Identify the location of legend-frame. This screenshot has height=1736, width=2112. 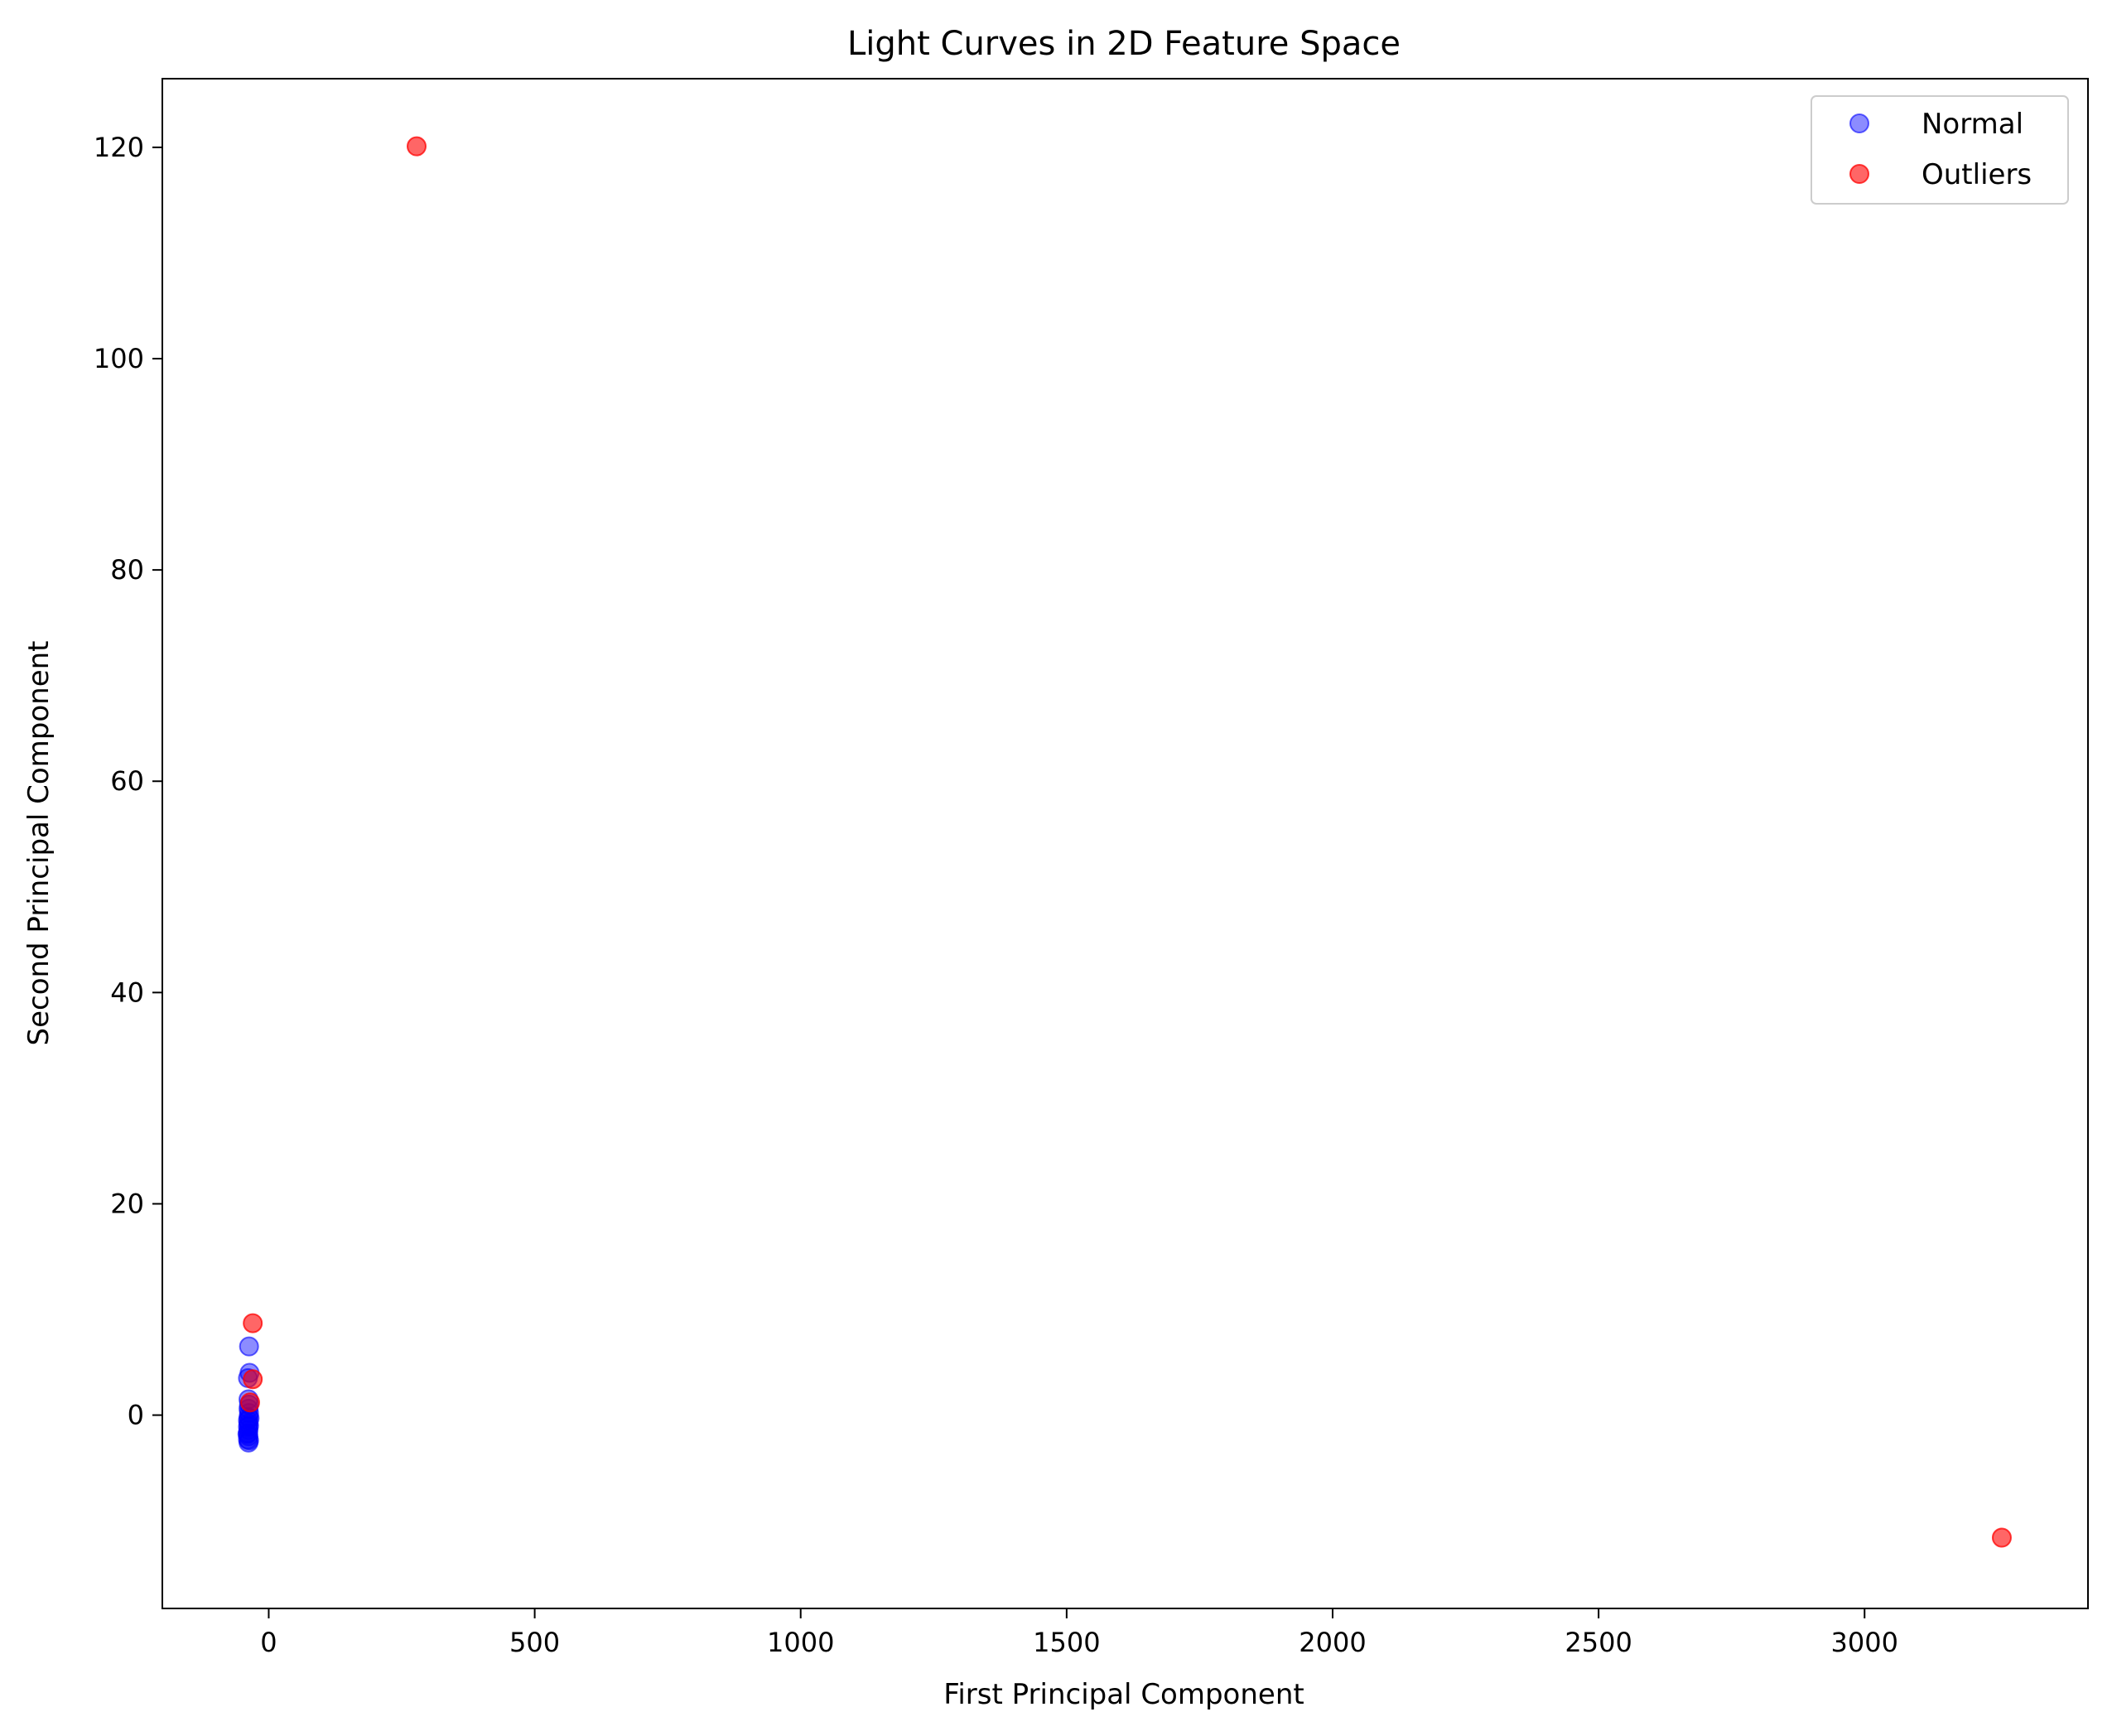
(1940, 150).